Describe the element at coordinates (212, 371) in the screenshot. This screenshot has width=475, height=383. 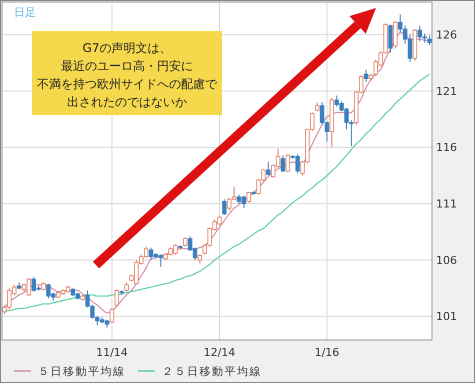
I see `legend-label: ２５日移動平均線` at that location.